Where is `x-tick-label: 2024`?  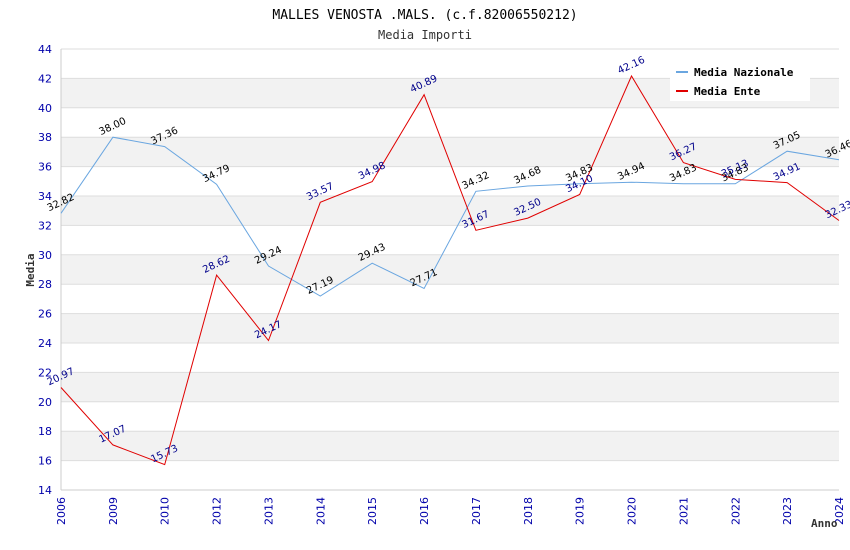
x-tick-label: 2024 is located at coordinates (839, 511).